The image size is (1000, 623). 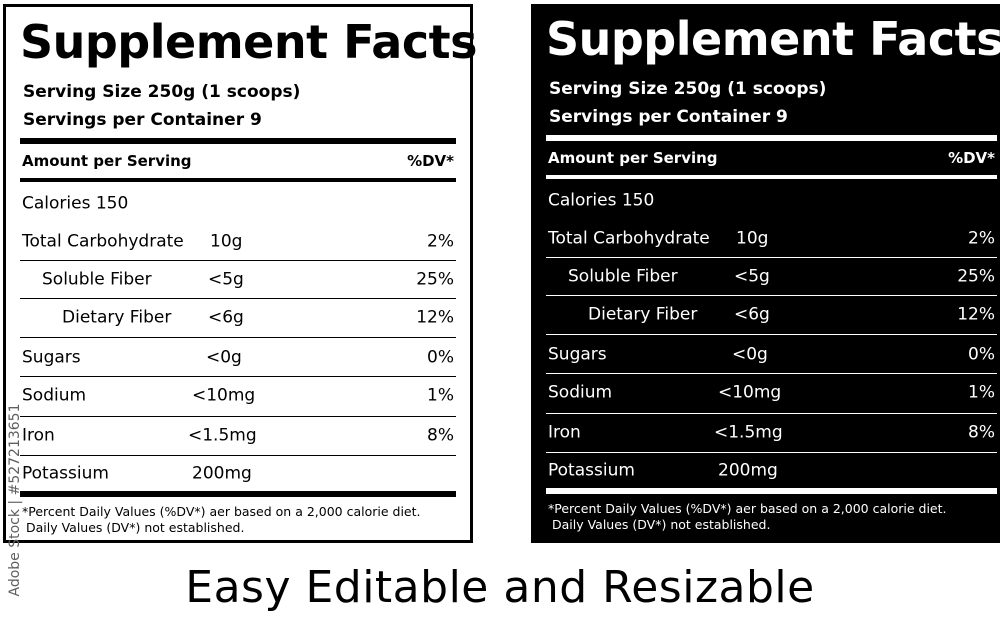 I want to click on watermark-text: Adobe Stock | #527213651, so click(x=15, y=499).